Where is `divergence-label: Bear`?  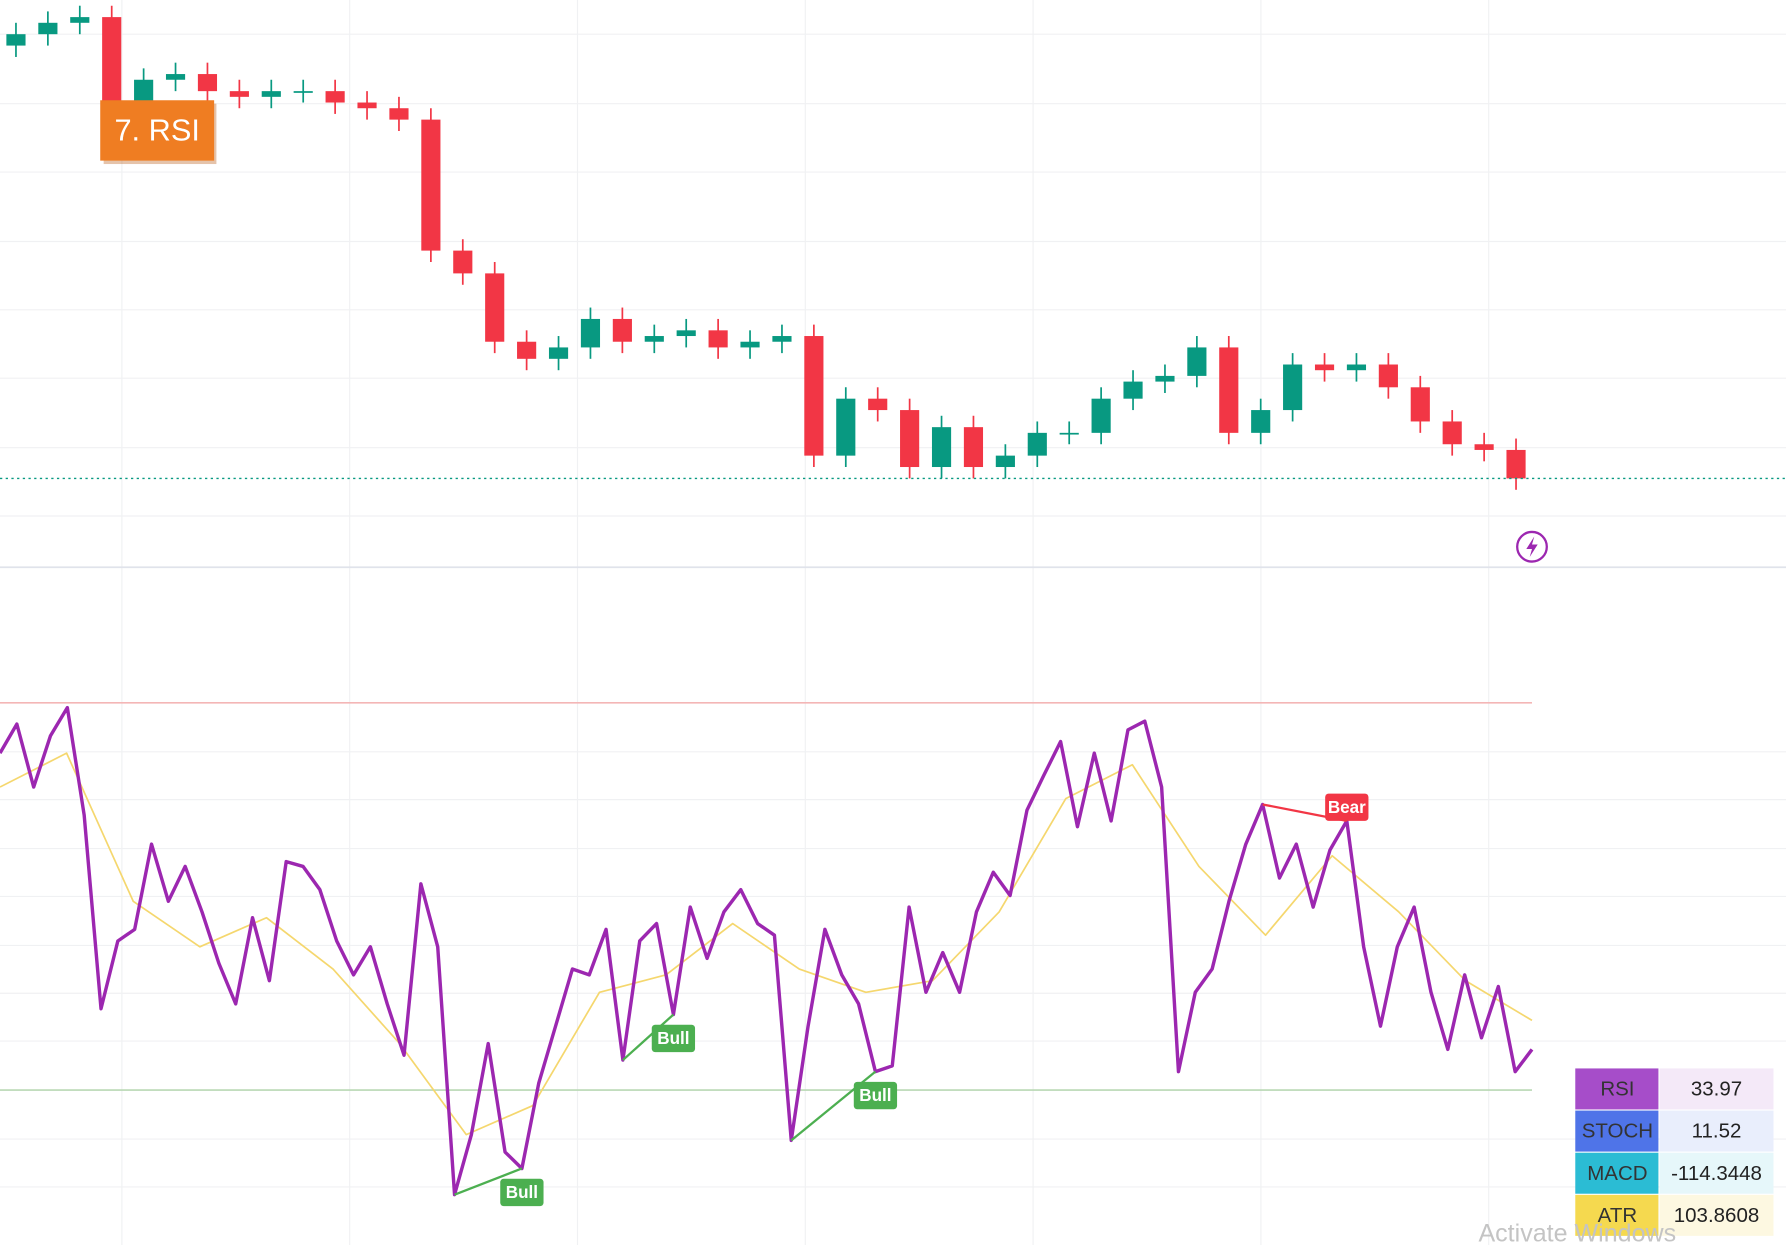
divergence-label: Bear is located at coordinates (1347, 807).